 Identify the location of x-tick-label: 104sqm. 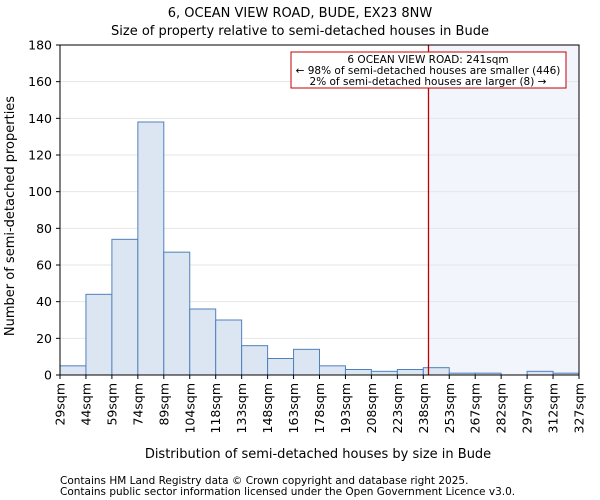
(189, 408).